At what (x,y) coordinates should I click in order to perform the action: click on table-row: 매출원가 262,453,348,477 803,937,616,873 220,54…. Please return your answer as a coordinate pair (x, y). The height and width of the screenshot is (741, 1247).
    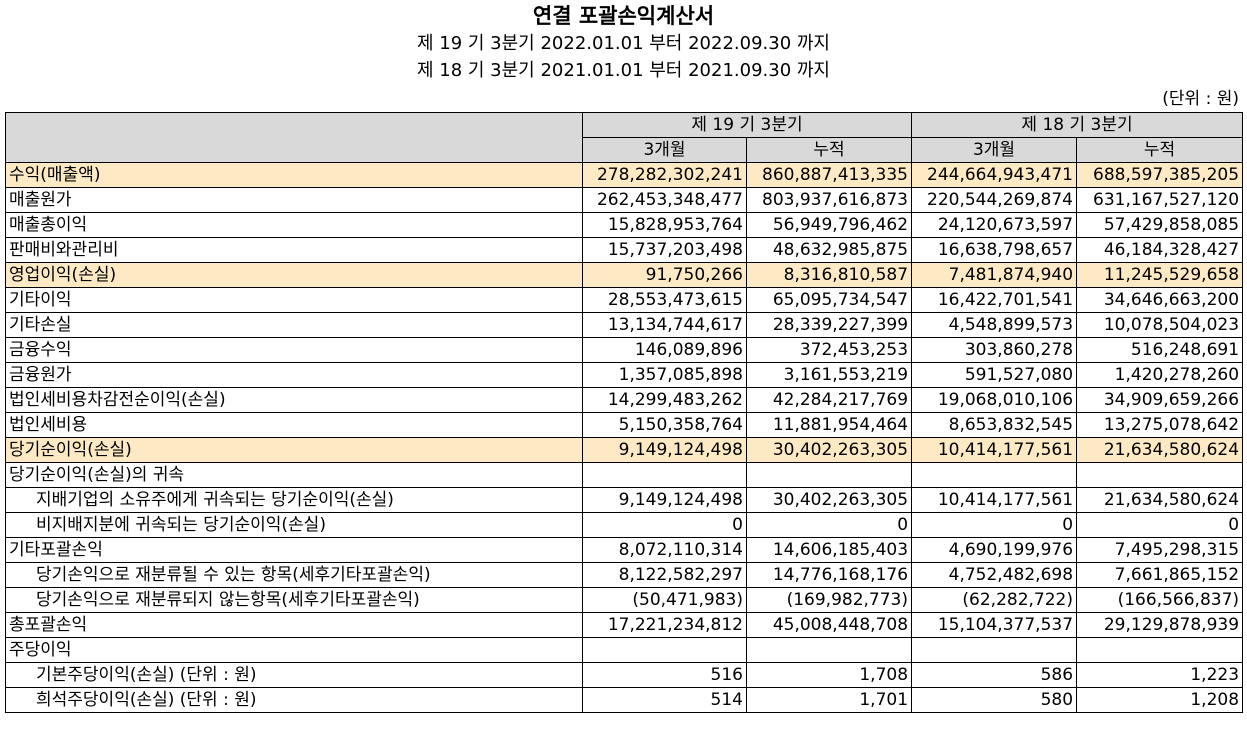
    Looking at the image, I should click on (624, 200).